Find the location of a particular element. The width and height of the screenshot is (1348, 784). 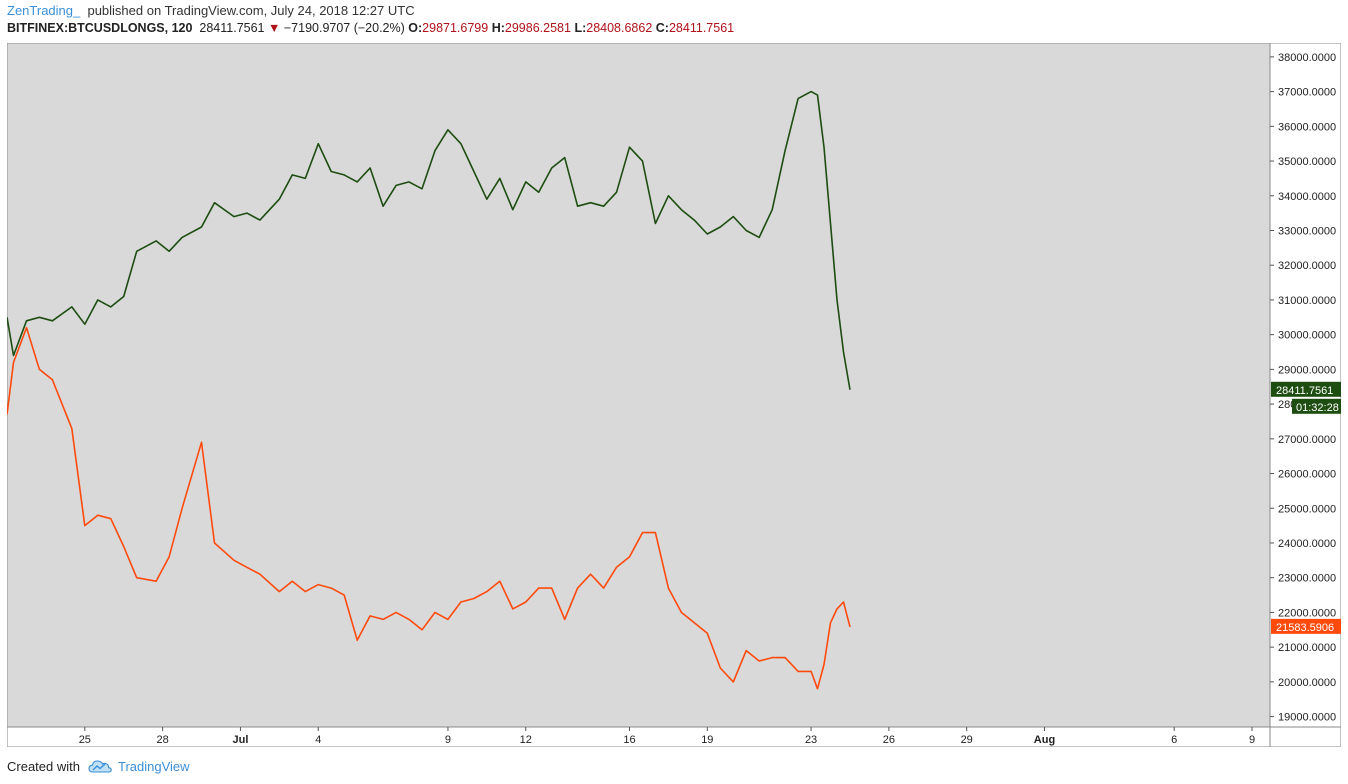

longs-last-value-label: 28411.7561 is located at coordinates (1304, 391).